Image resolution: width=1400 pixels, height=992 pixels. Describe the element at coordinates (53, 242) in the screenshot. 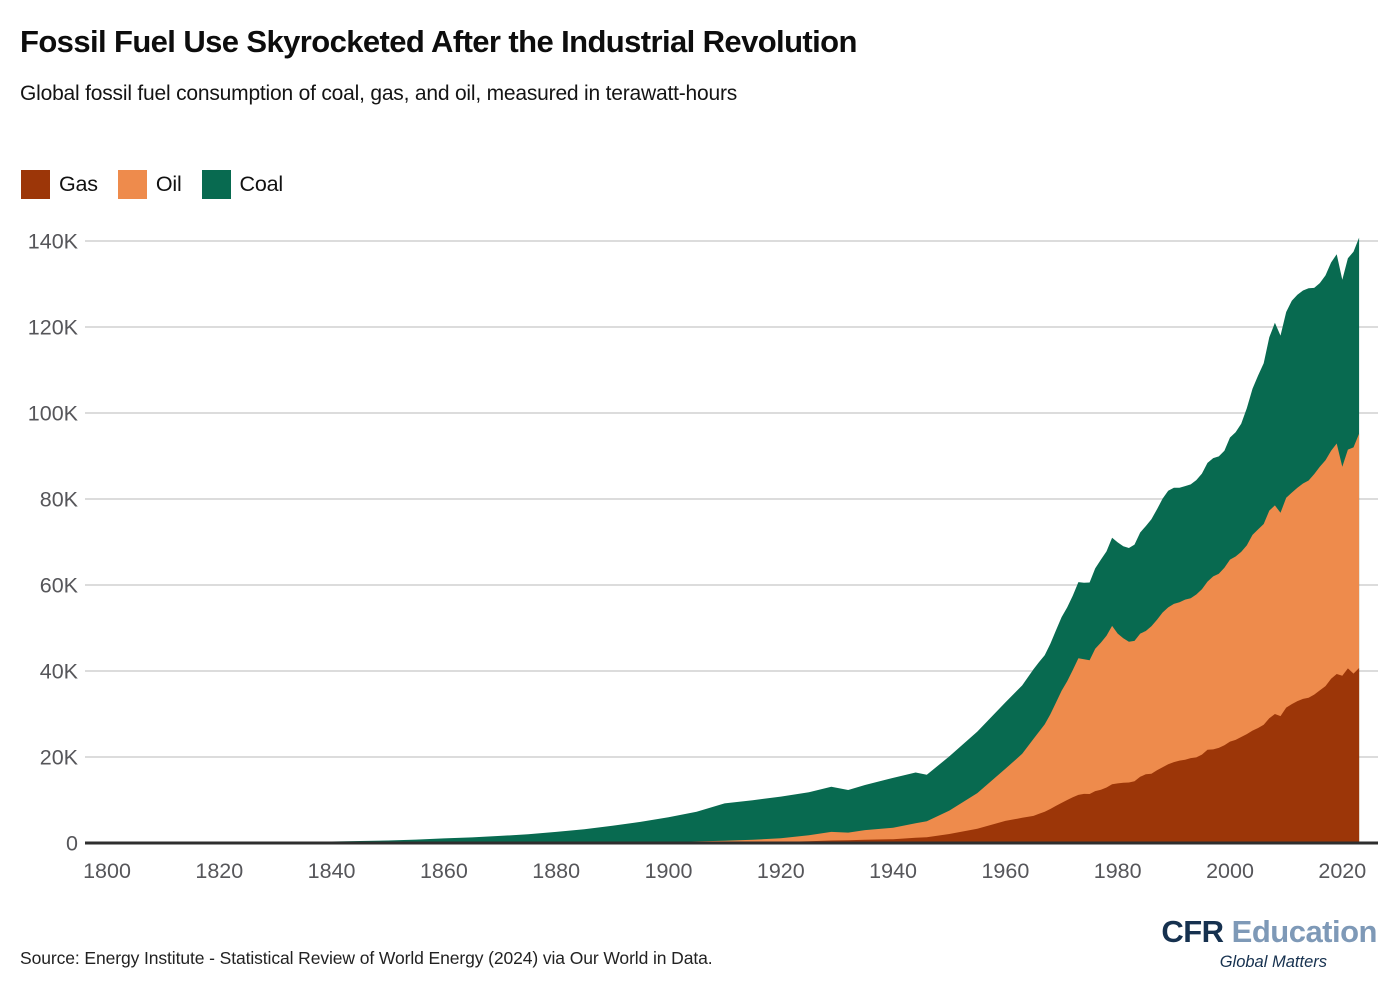

I see `y-axis-label-140K: 140K` at that location.